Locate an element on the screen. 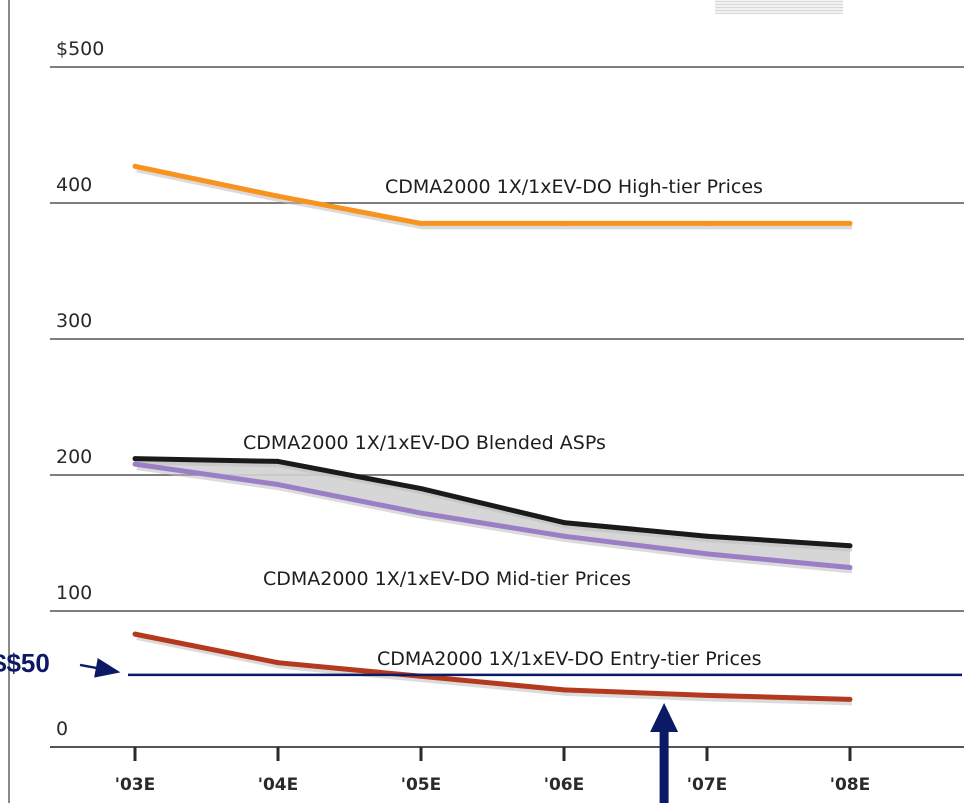  x-tick-label: '05E is located at coordinates (421, 785).